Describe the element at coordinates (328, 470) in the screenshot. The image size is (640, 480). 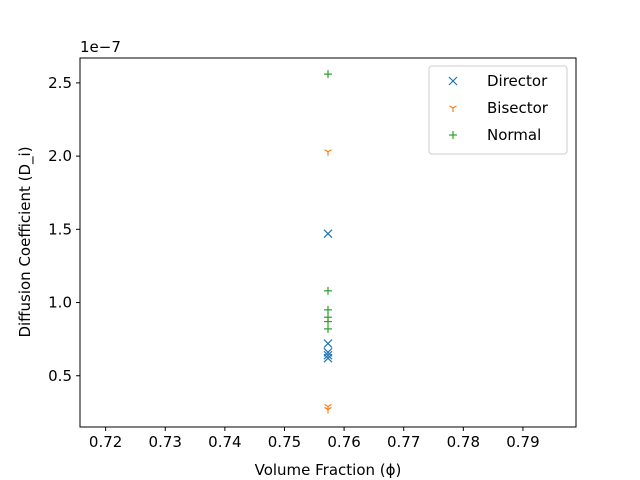
I see `x-axis-label: Volume Fraction (ϕ)` at that location.